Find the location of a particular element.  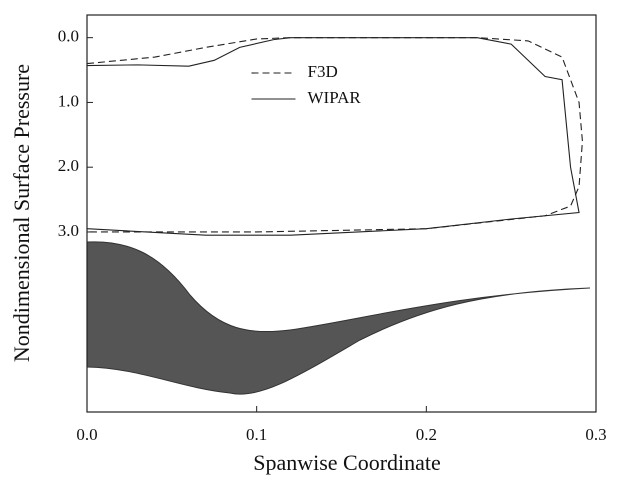

legend-label: F3D is located at coordinates (323, 71).